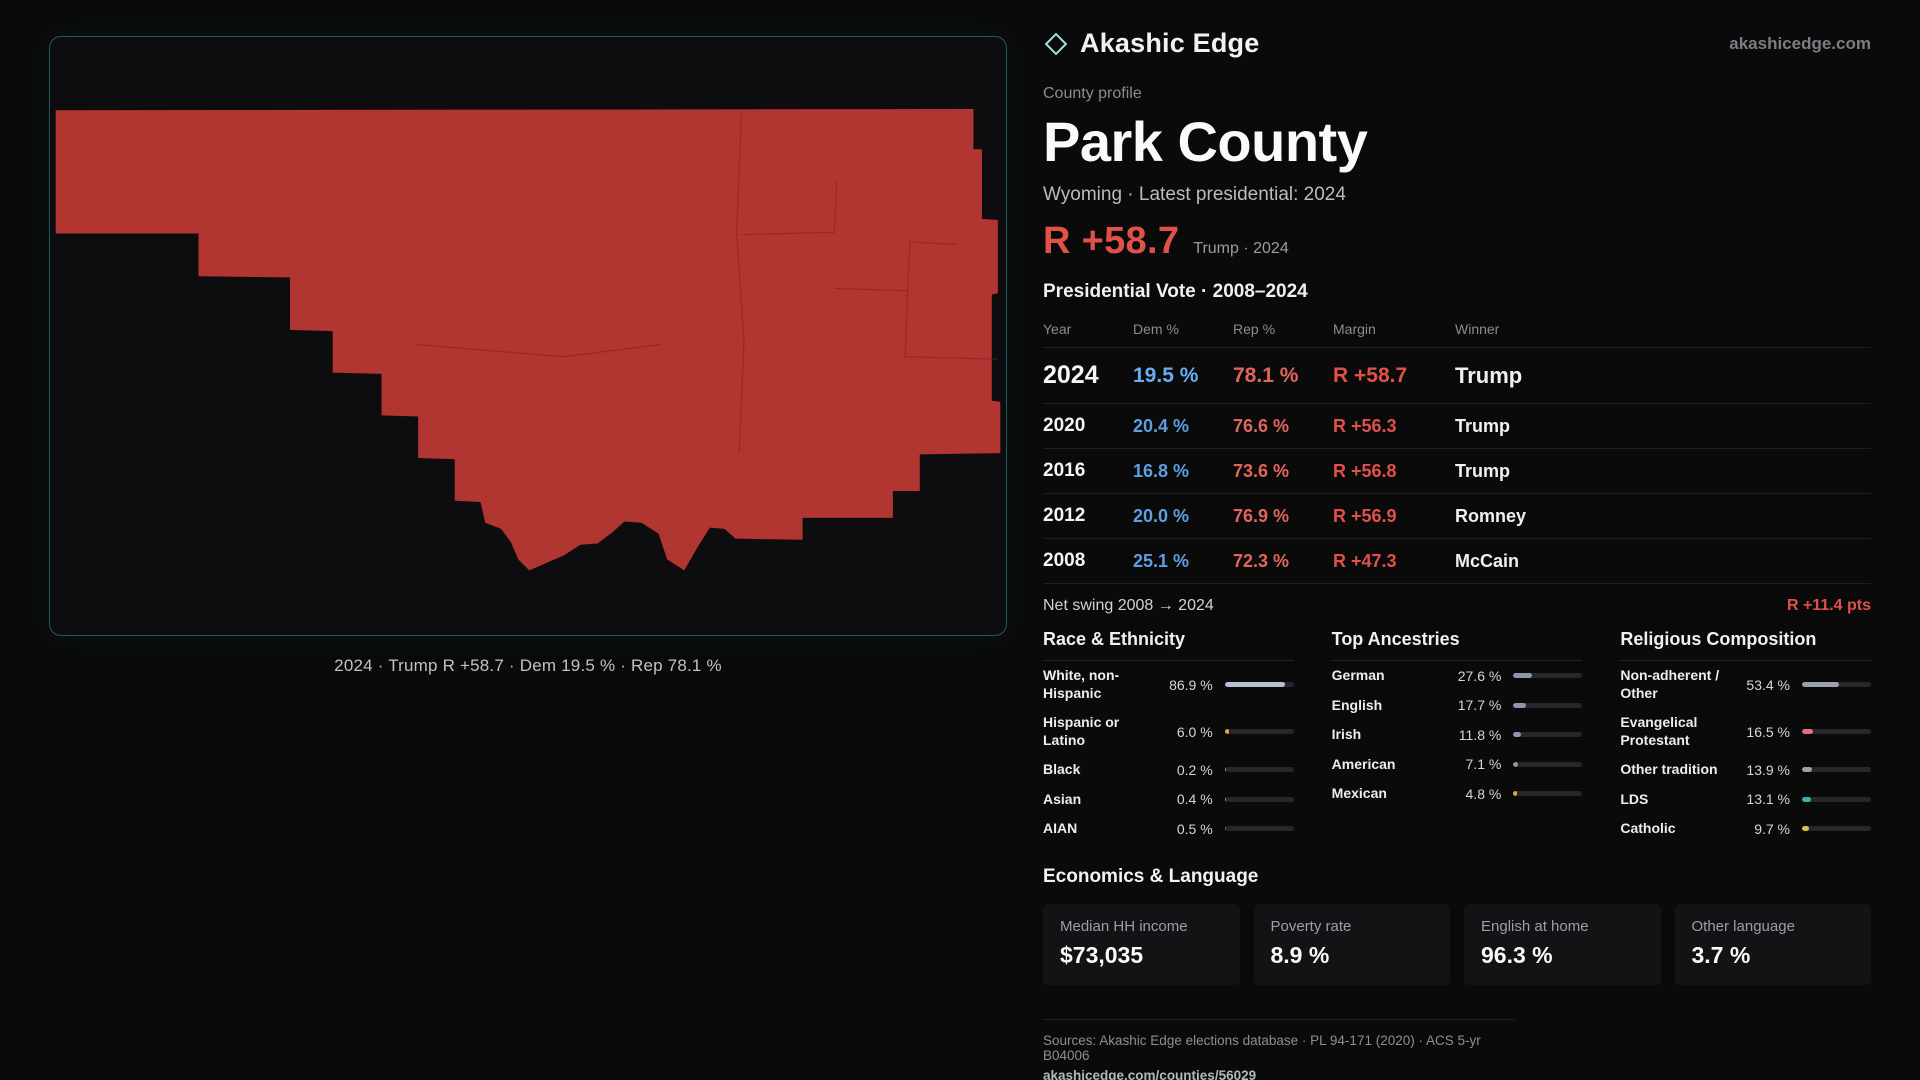 This screenshot has height=1080, width=1920. Describe the element at coordinates (1457, 43) in the screenshot. I see `header: Akashic Edge akashicedge.com` at that location.